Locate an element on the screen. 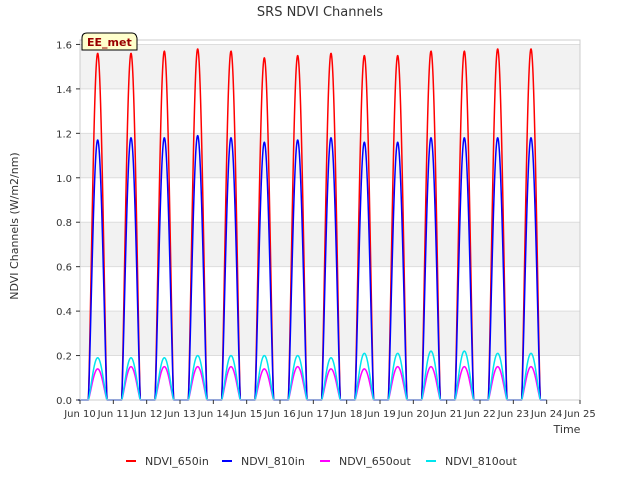 The height and width of the screenshot is (480, 640). x-tick-label: Jun 22 is located at coordinates (479, 414).